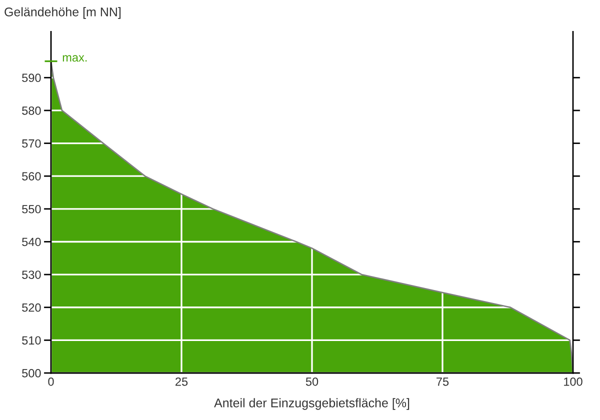 The width and height of the screenshot is (600, 420). I want to click on y-tick-label: 580, so click(31, 110).